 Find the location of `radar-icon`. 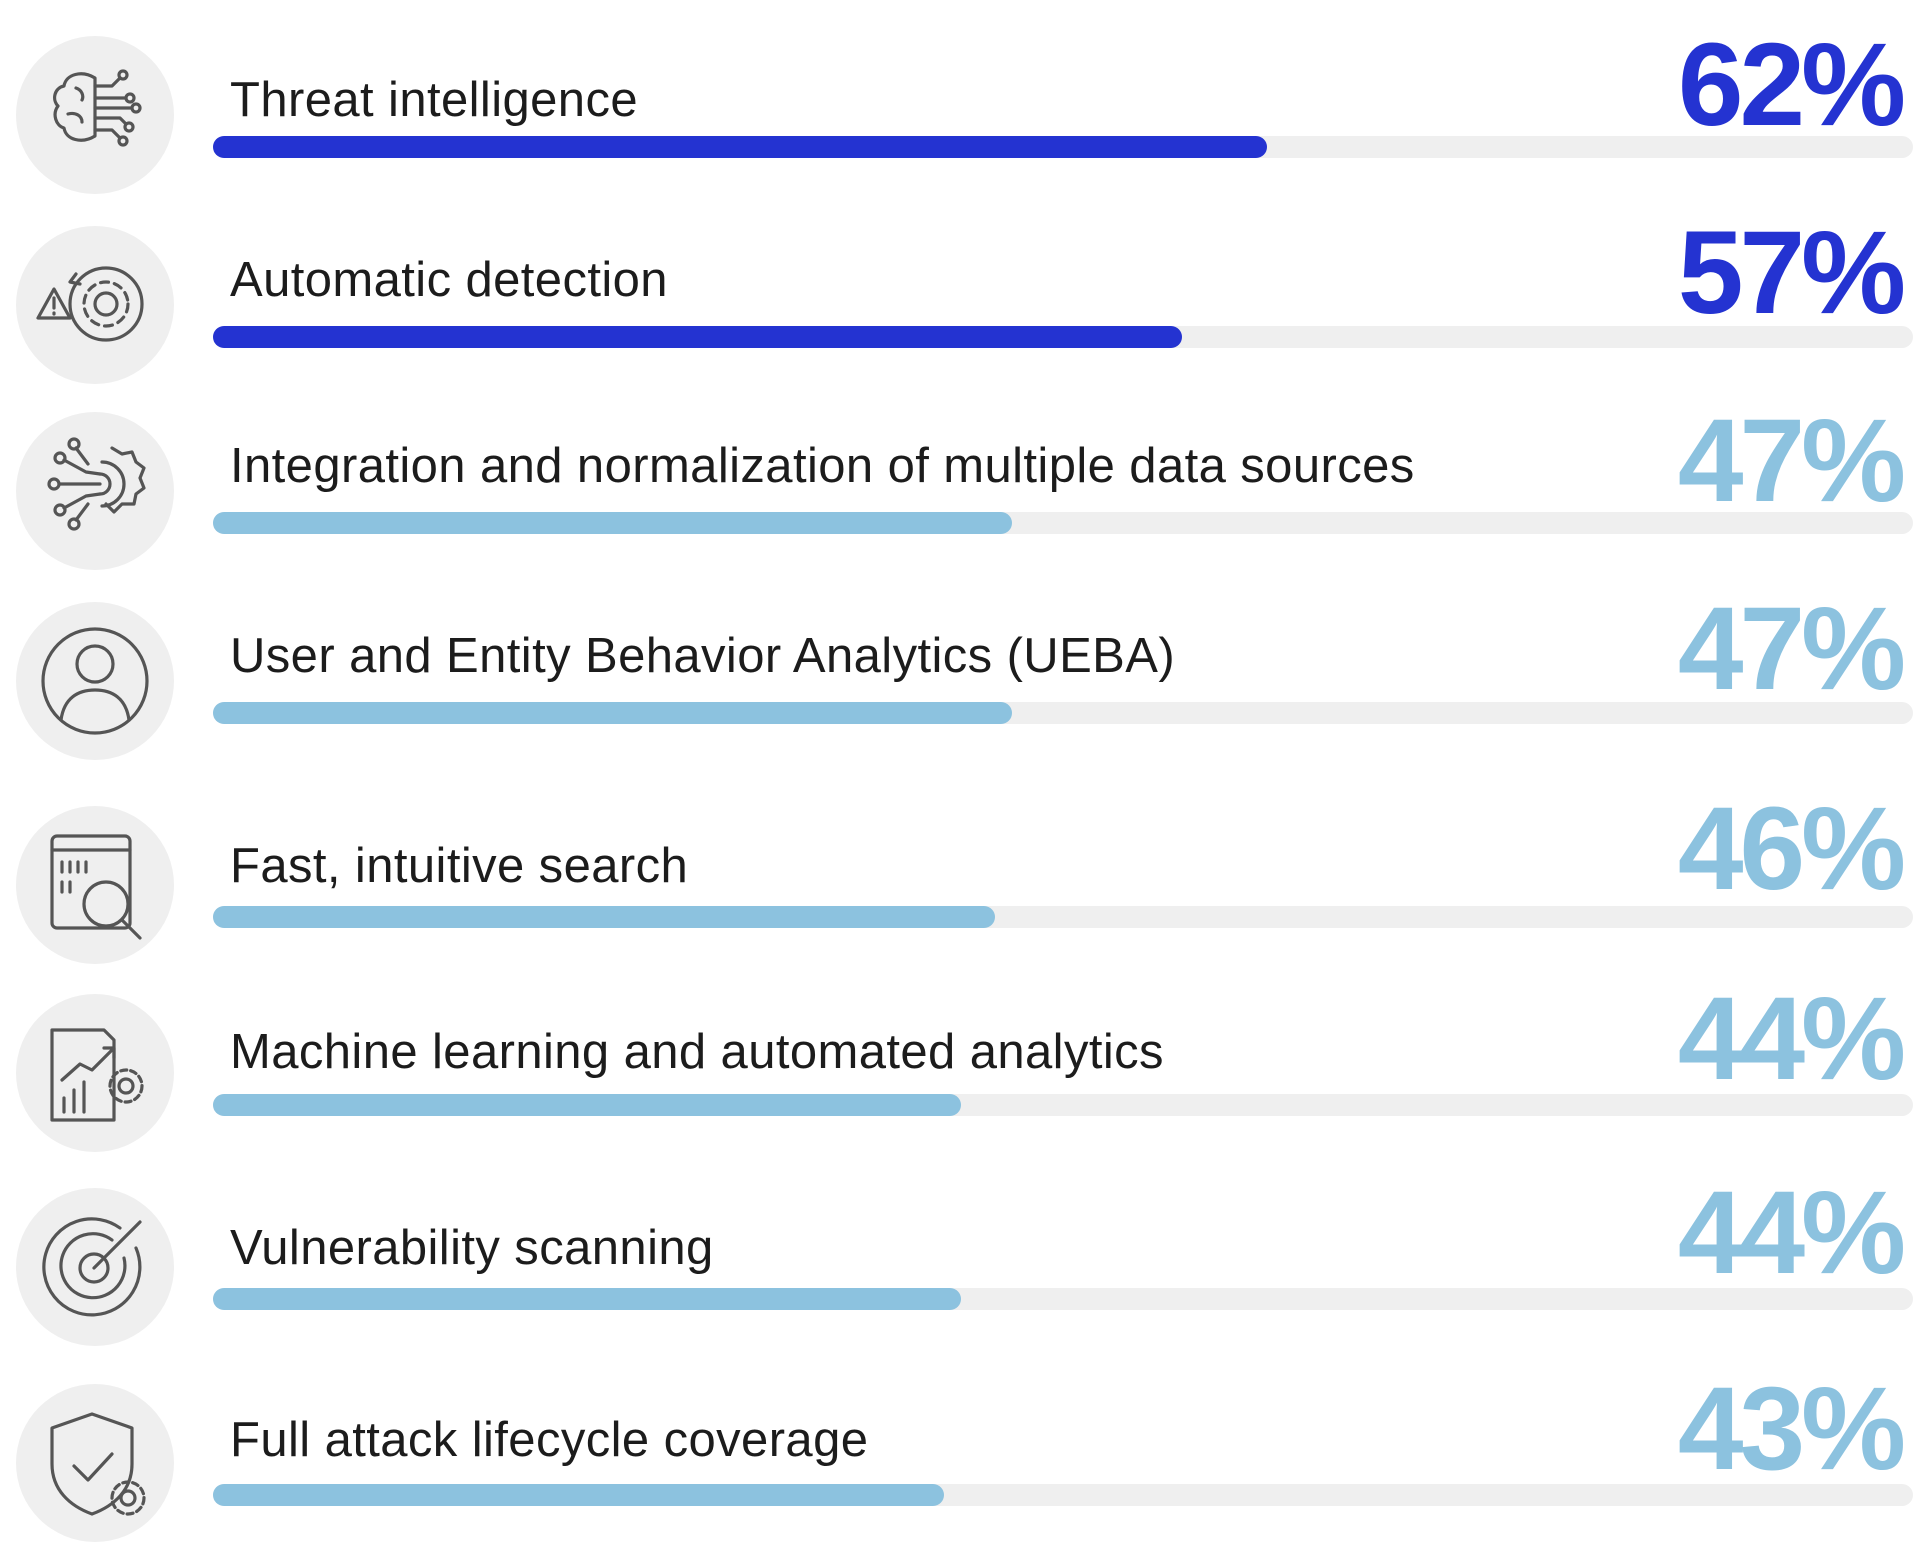

radar-icon is located at coordinates (95, 1267).